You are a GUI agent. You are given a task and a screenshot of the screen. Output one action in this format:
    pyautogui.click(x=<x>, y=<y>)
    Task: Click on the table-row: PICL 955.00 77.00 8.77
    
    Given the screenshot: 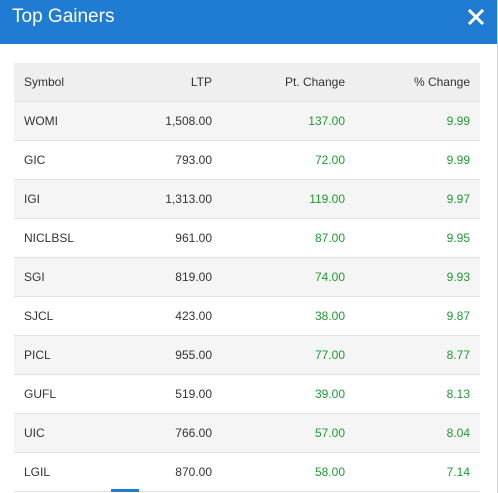 What is the action you would take?
    pyautogui.click(x=247, y=355)
    